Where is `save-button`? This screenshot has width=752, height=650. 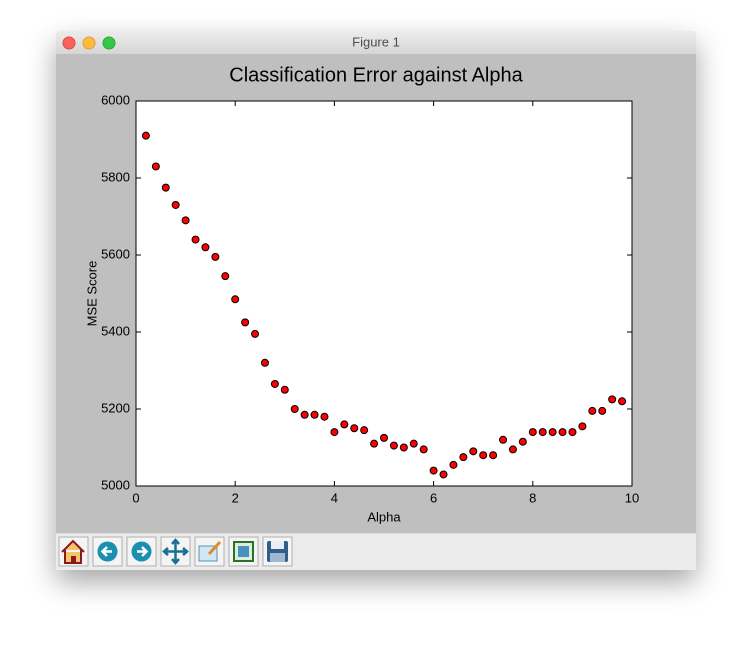 save-button is located at coordinates (277, 551).